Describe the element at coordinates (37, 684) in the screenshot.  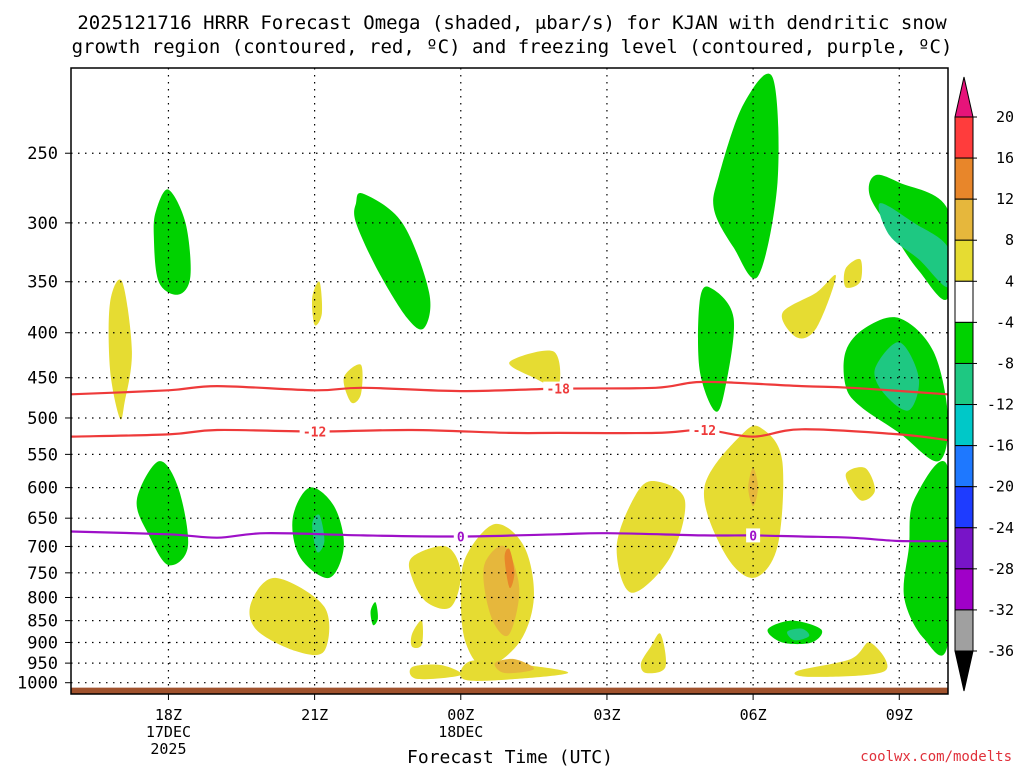
I see `y-tick-label-1000: 1000` at that location.